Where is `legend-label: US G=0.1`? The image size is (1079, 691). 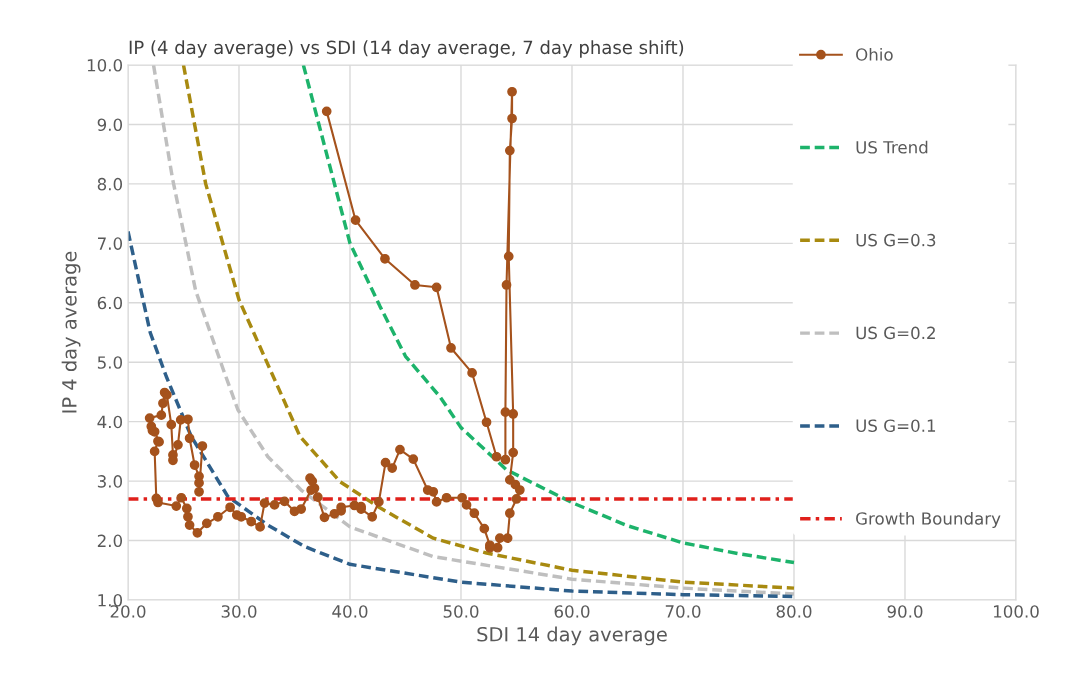 legend-label: US G=0.1 is located at coordinates (896, 425).